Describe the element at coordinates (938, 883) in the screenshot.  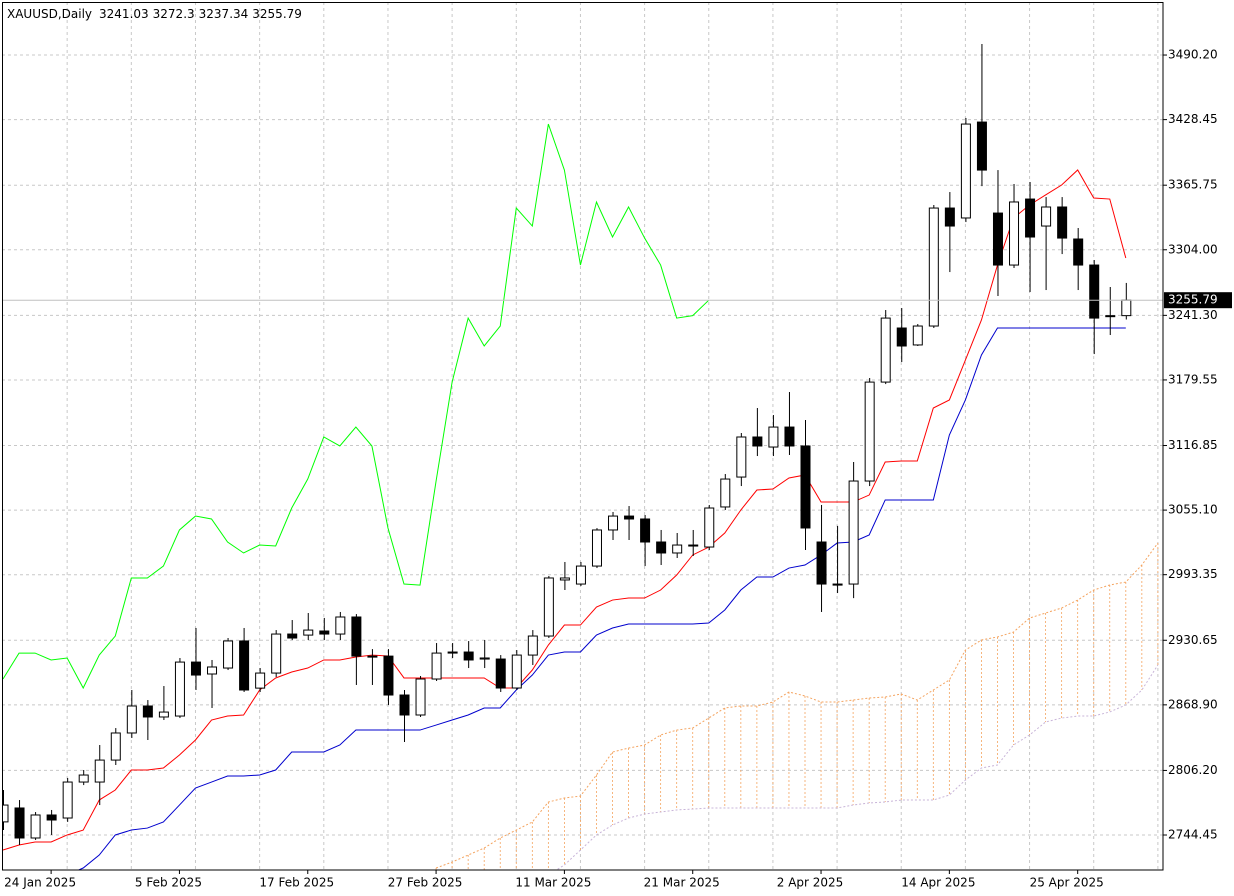
I see `x-tick-label: 14 Apr 2025` at that location.